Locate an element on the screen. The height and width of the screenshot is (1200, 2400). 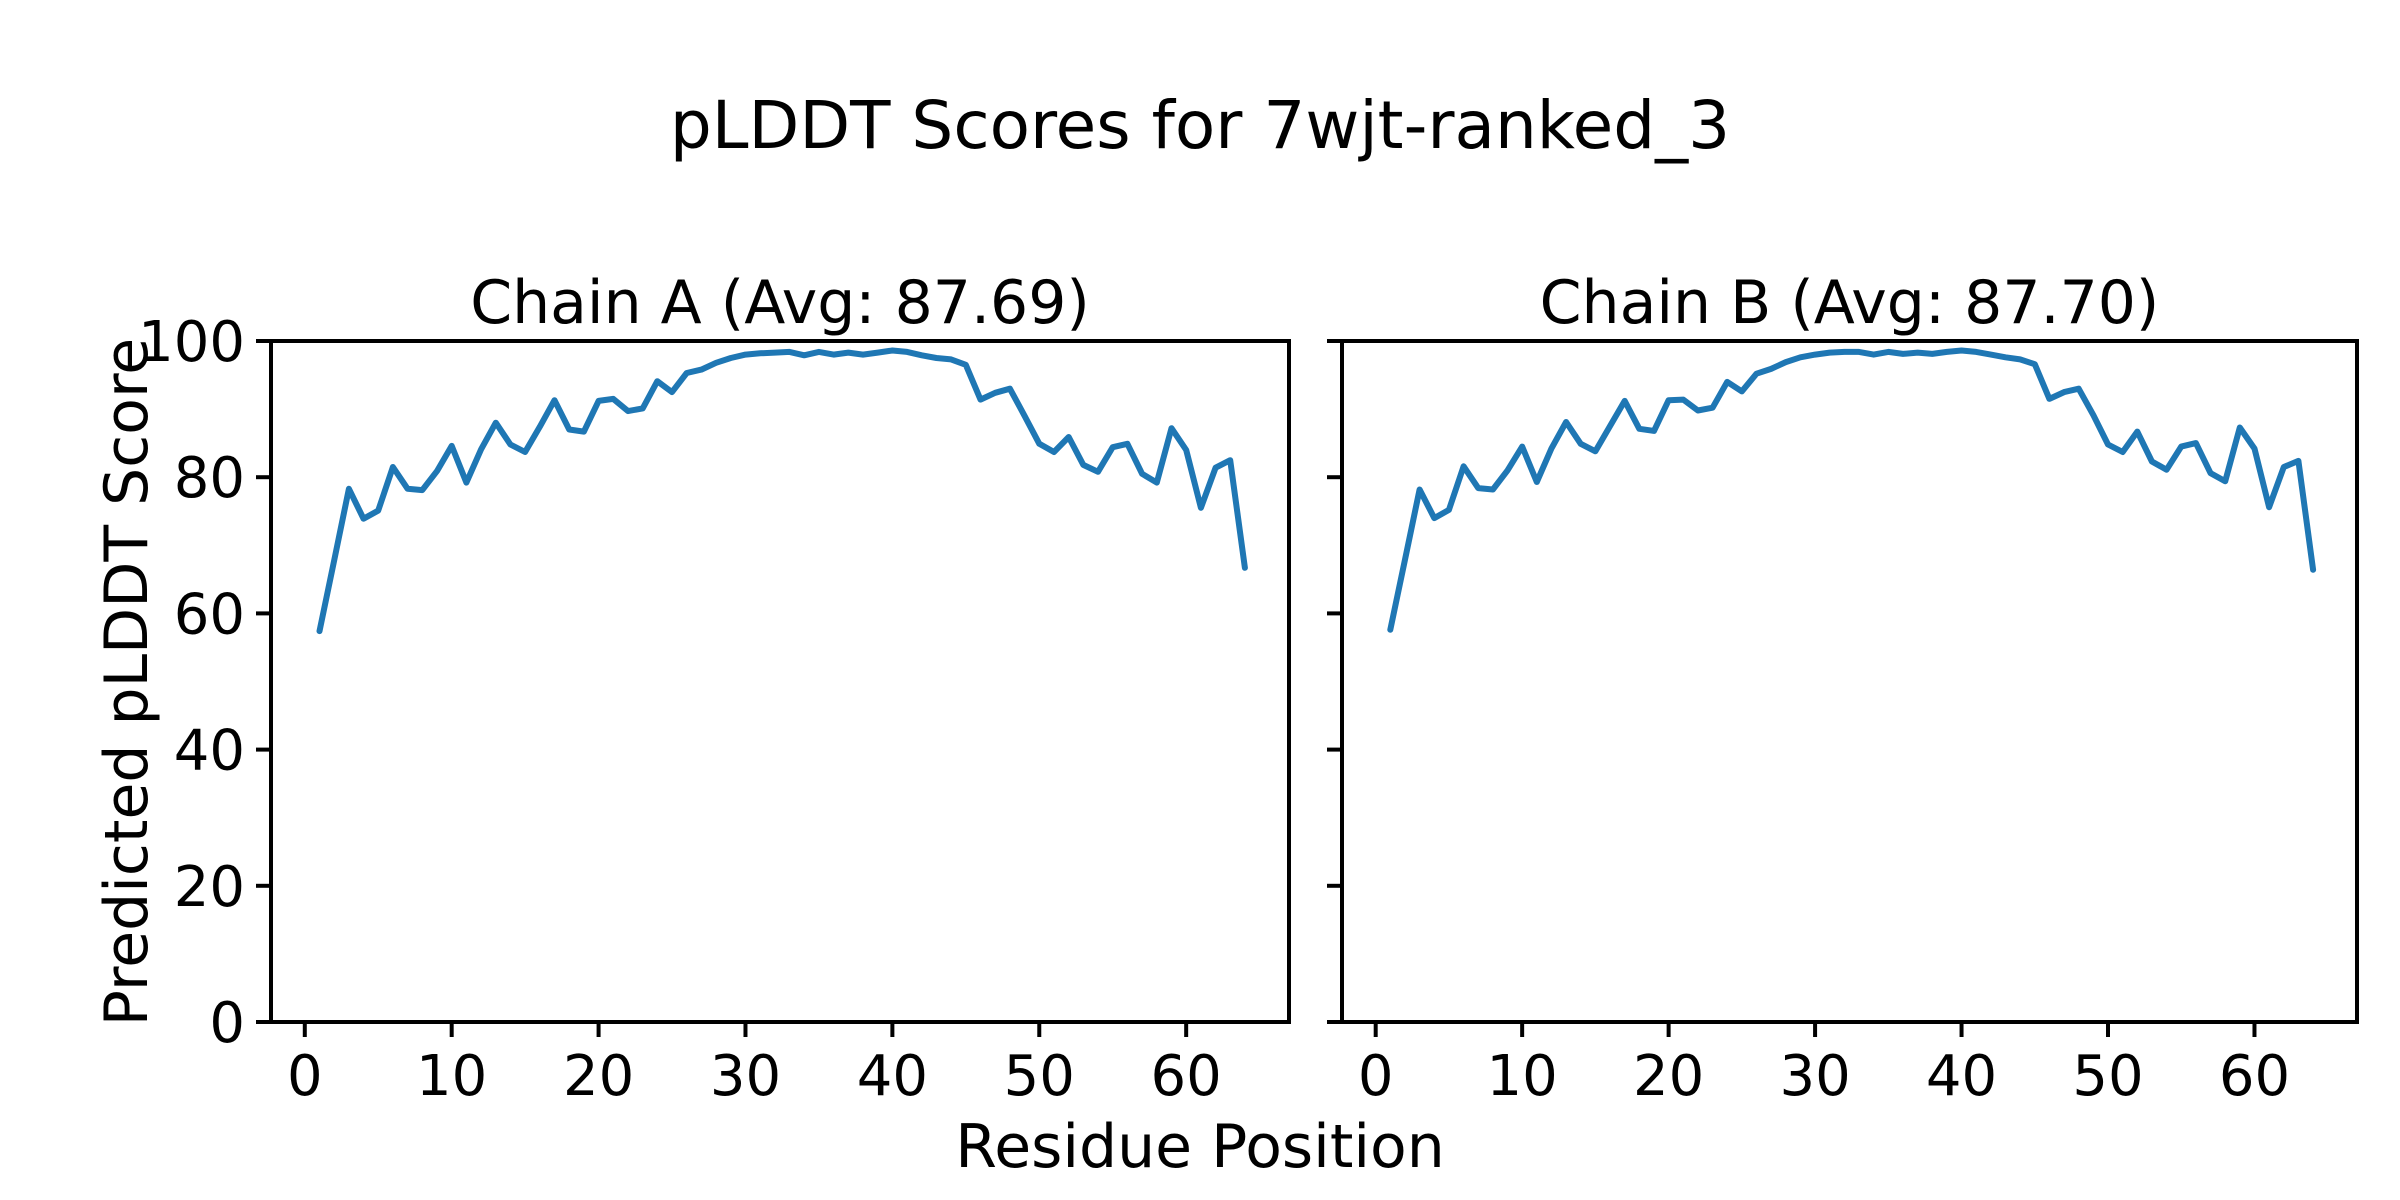
x-tick-label-chain-b: 50 is located at coordinates (2107, 1076).